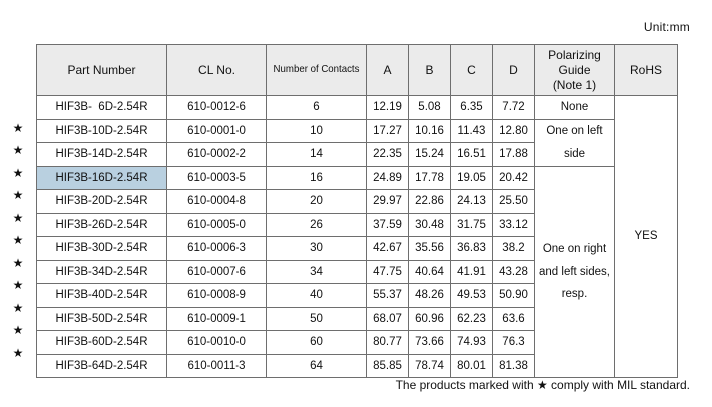 The height and width of the screenshot is (407, 712). What do you see at coordinates (101, 154) in the screenshot?
I see `cell-part-number: HIF3B-14D-2.54R` at bounding box center [101, 154].